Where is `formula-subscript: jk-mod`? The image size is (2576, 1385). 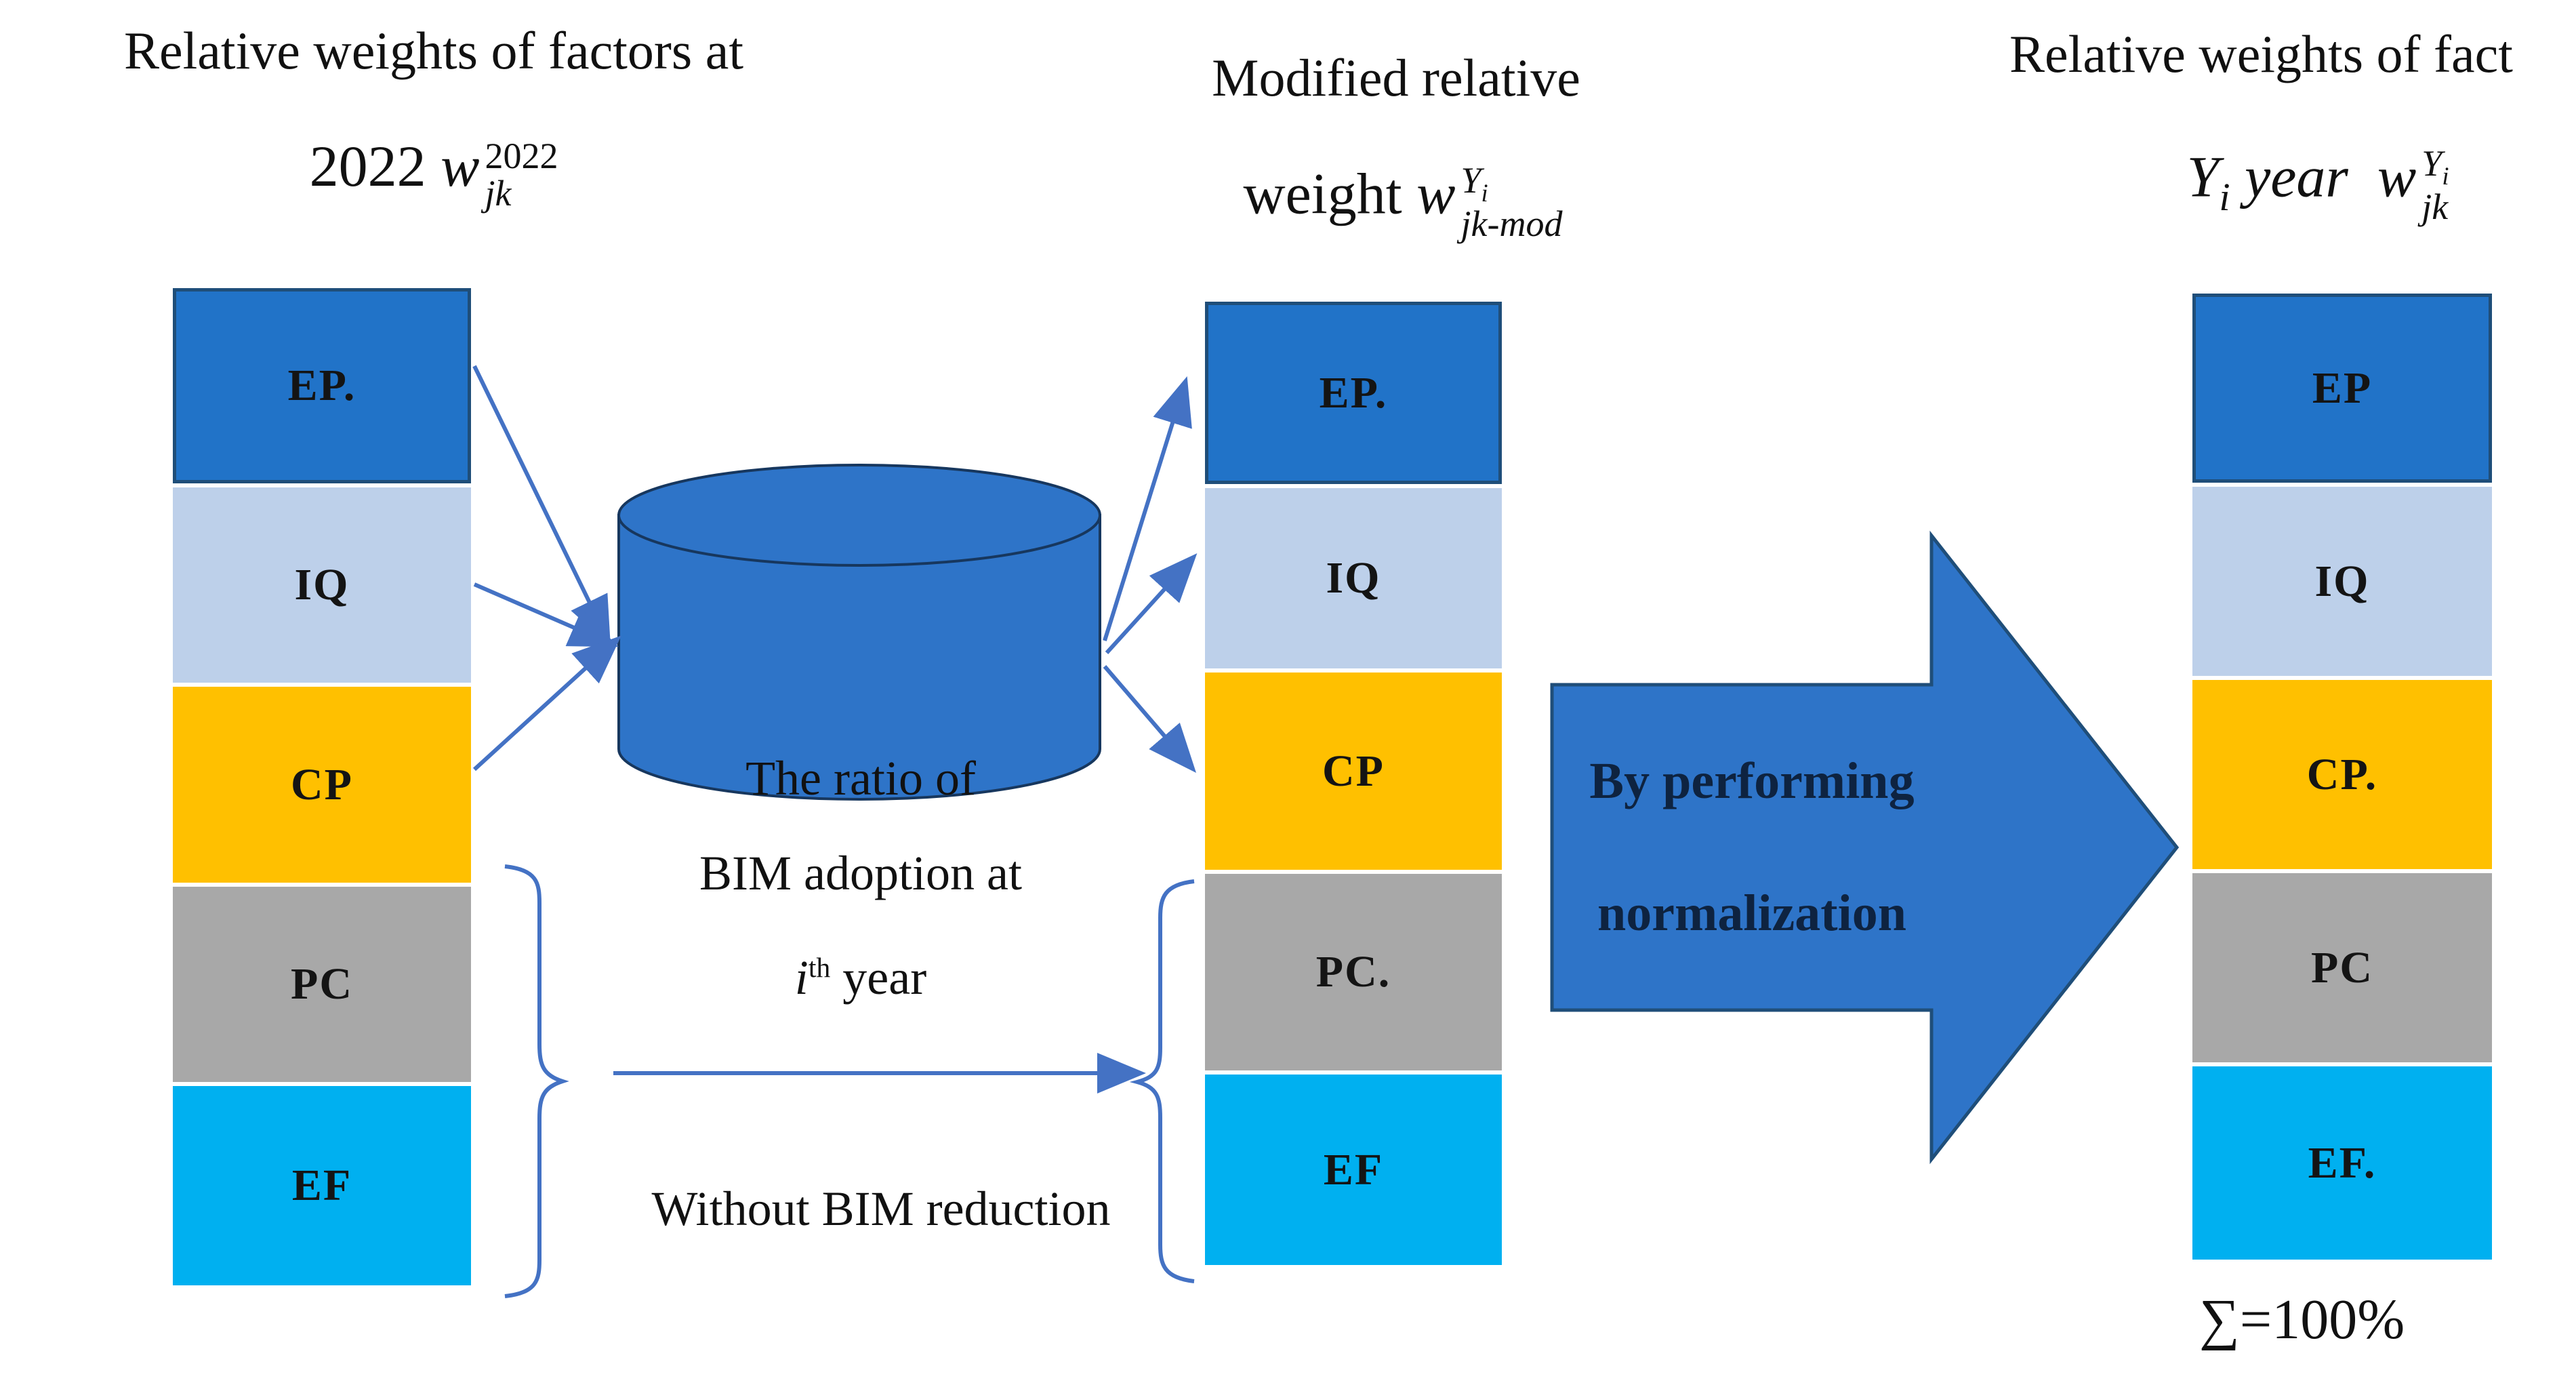
formula-subscript: jk-mod is located at coordinates (1512, 224).